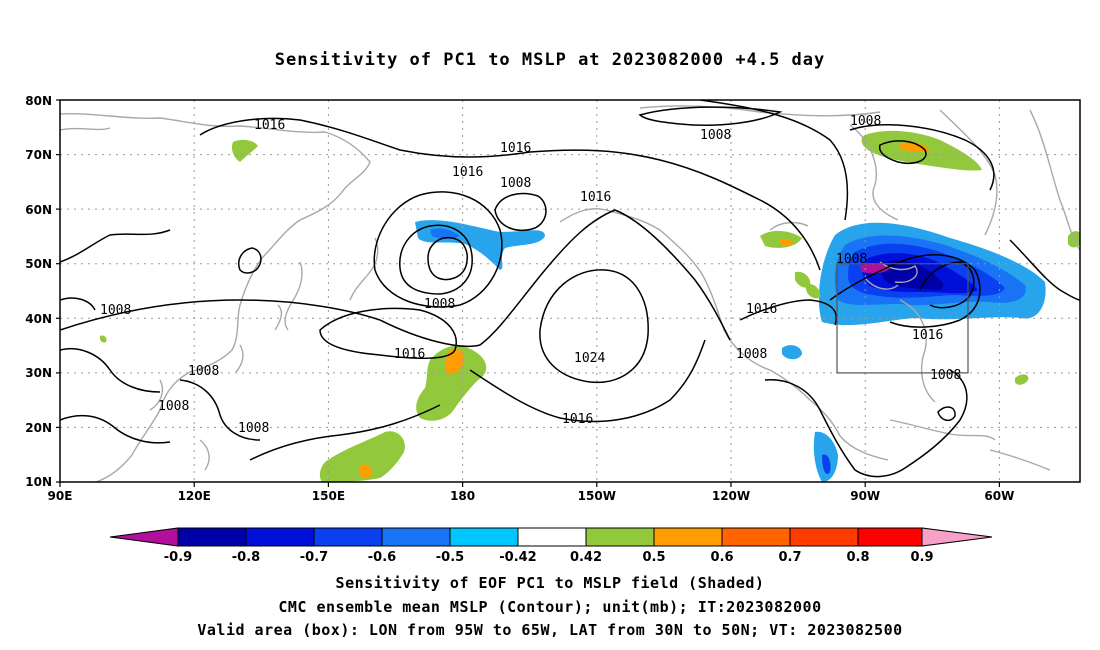  Describe the element at coordinates (60, 496) in the screenshot. I see `lon-tick-label: 90E` at that location.